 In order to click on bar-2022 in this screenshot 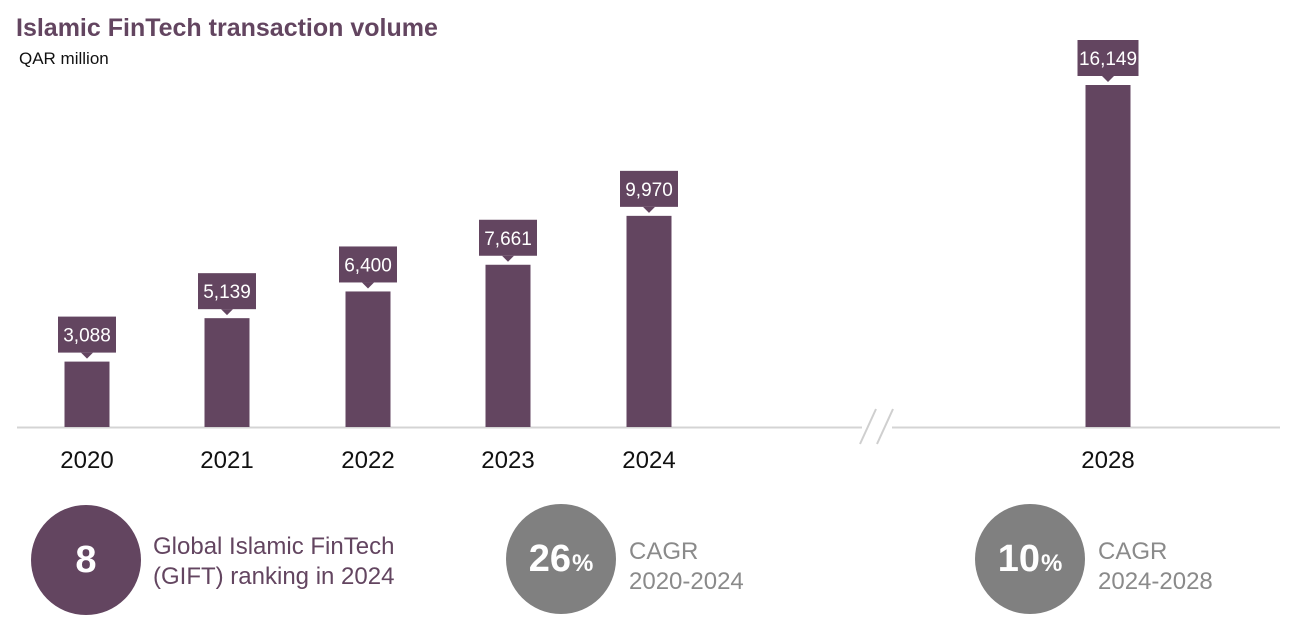, I will do `click(368, 359)`.